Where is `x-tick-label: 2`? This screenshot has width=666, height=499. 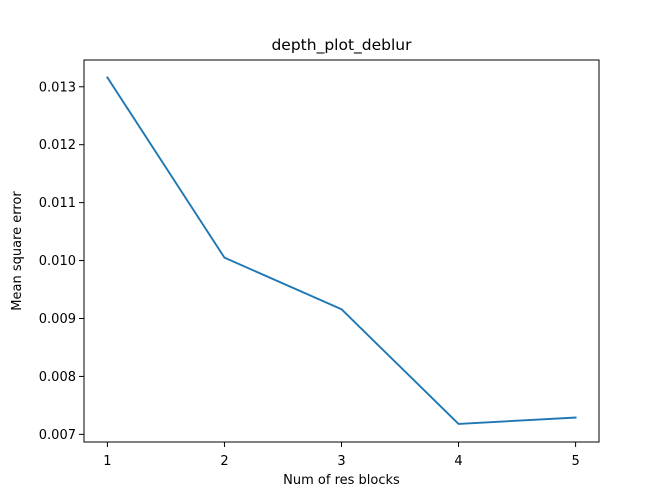 x-tick-label: 2 is located at coordinates (224, 461).